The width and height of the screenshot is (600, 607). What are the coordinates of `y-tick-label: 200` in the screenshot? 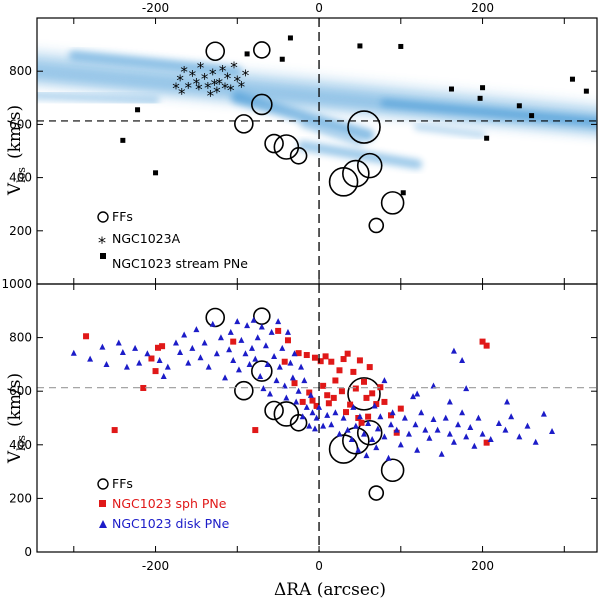 It's located at (20, 231).